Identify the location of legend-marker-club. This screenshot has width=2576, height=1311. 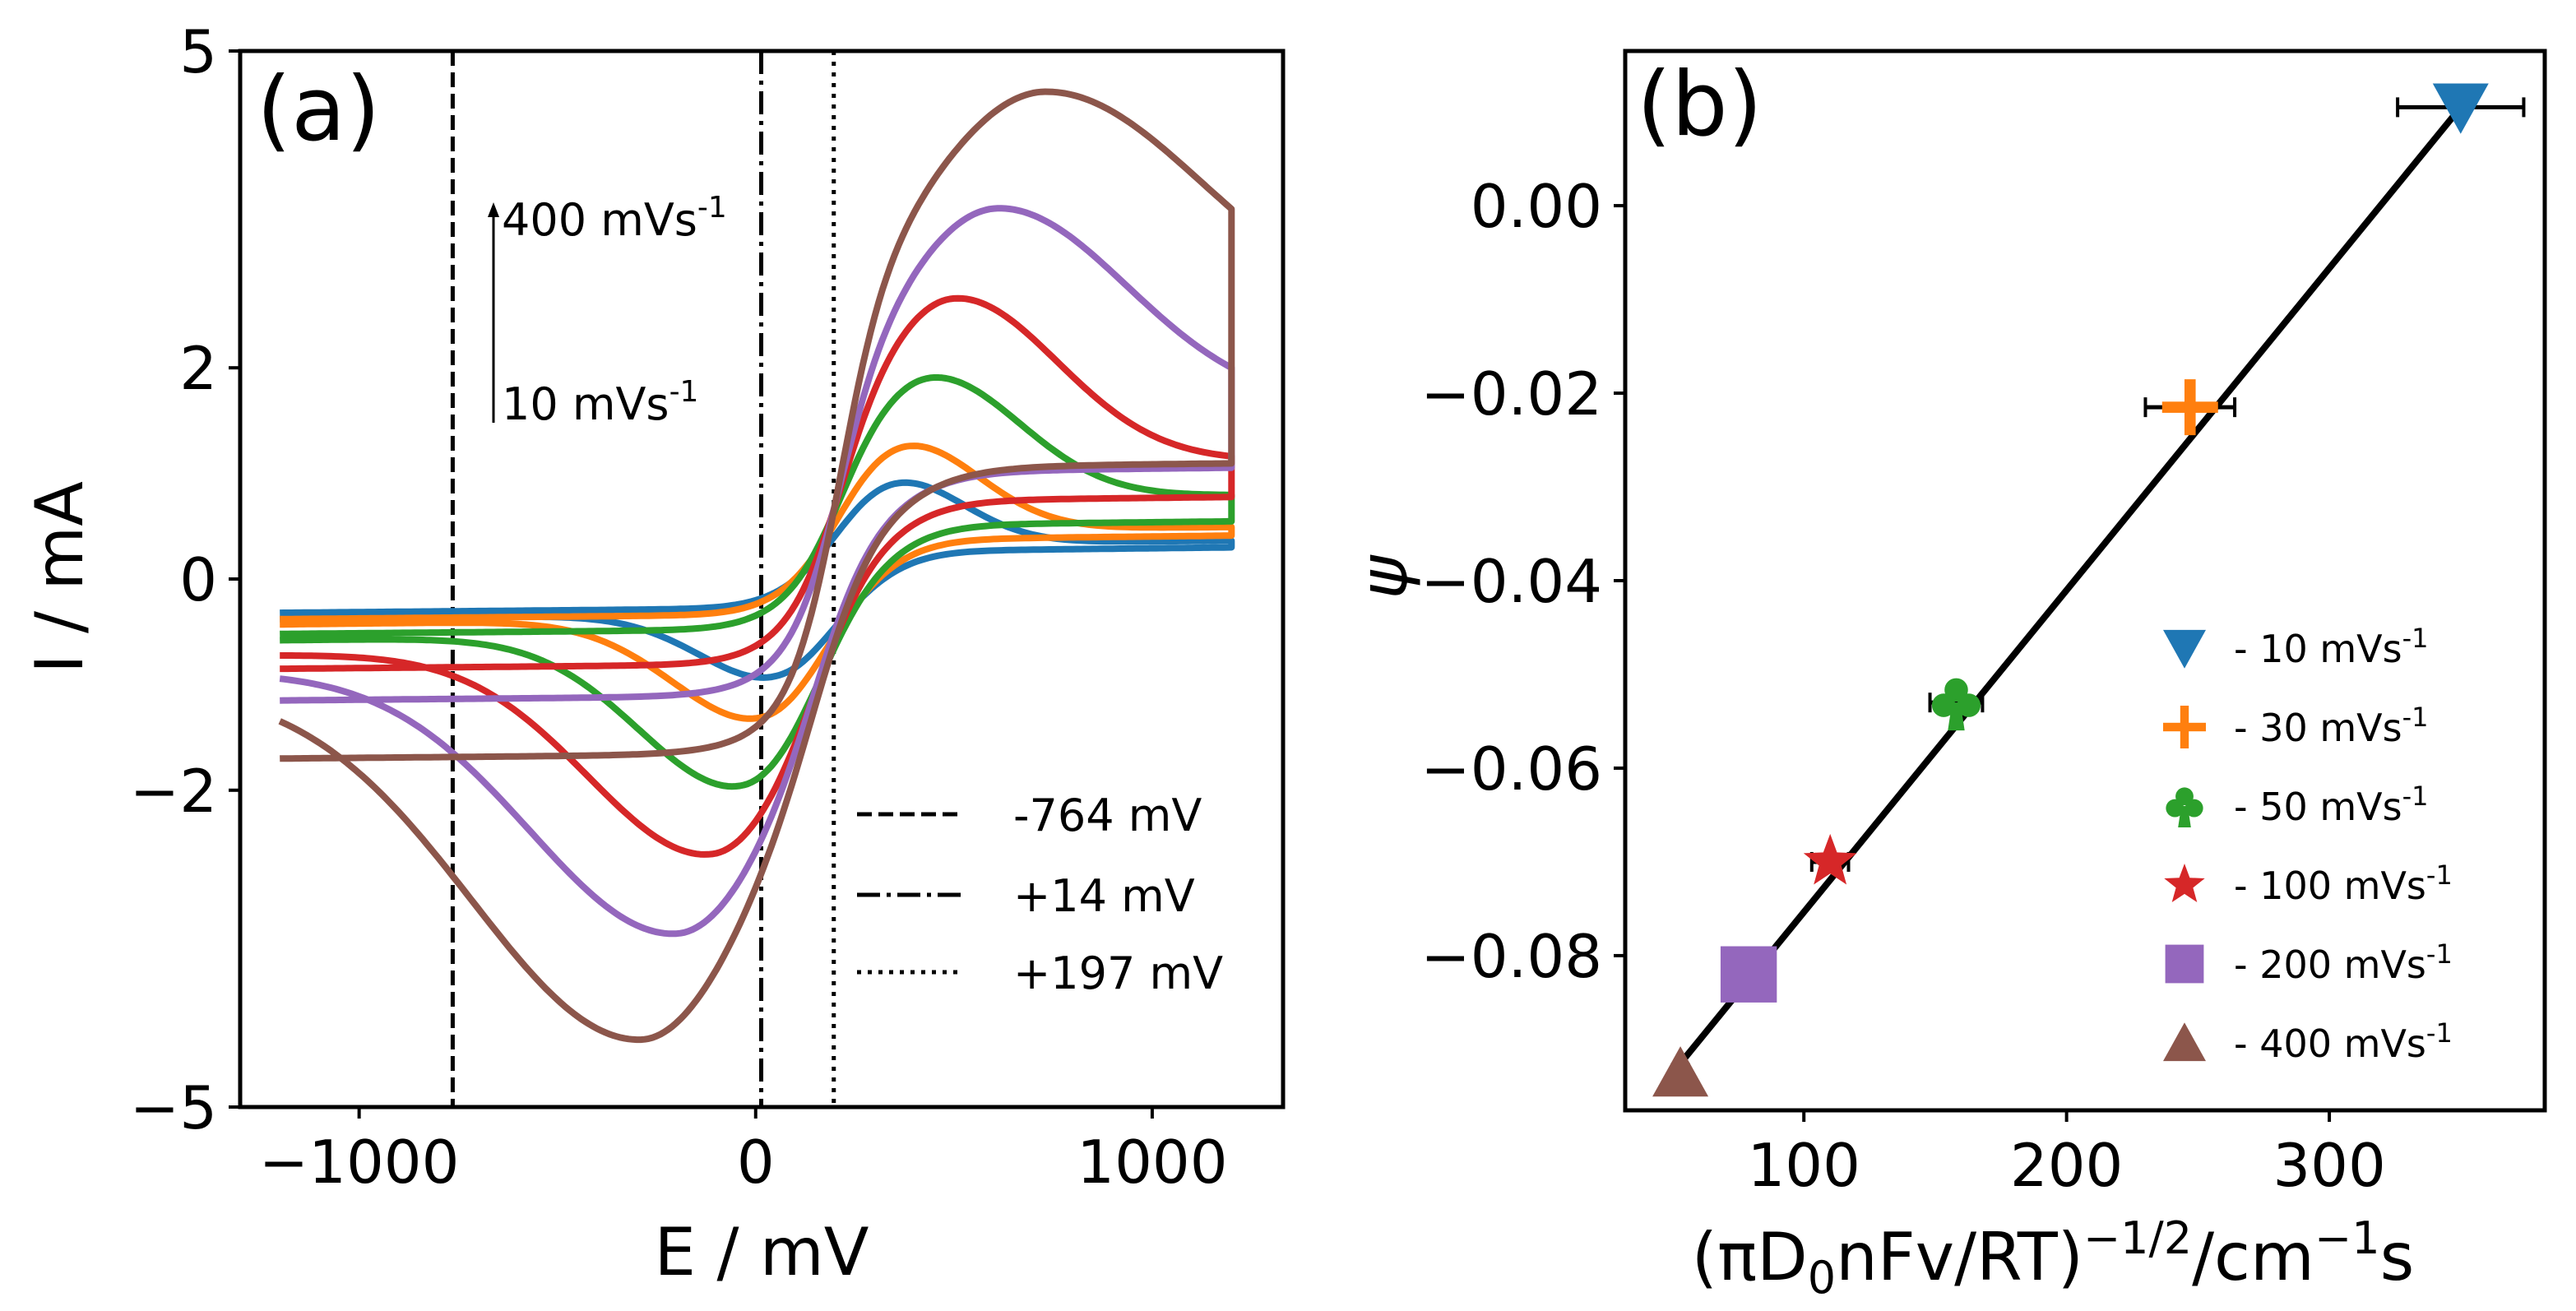
(2184, 807).